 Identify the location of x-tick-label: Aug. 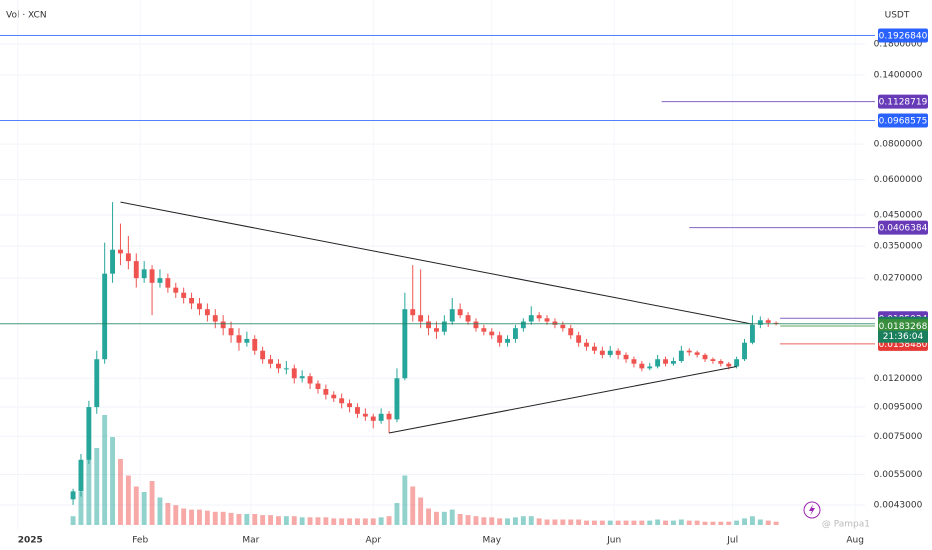
(855, 541).